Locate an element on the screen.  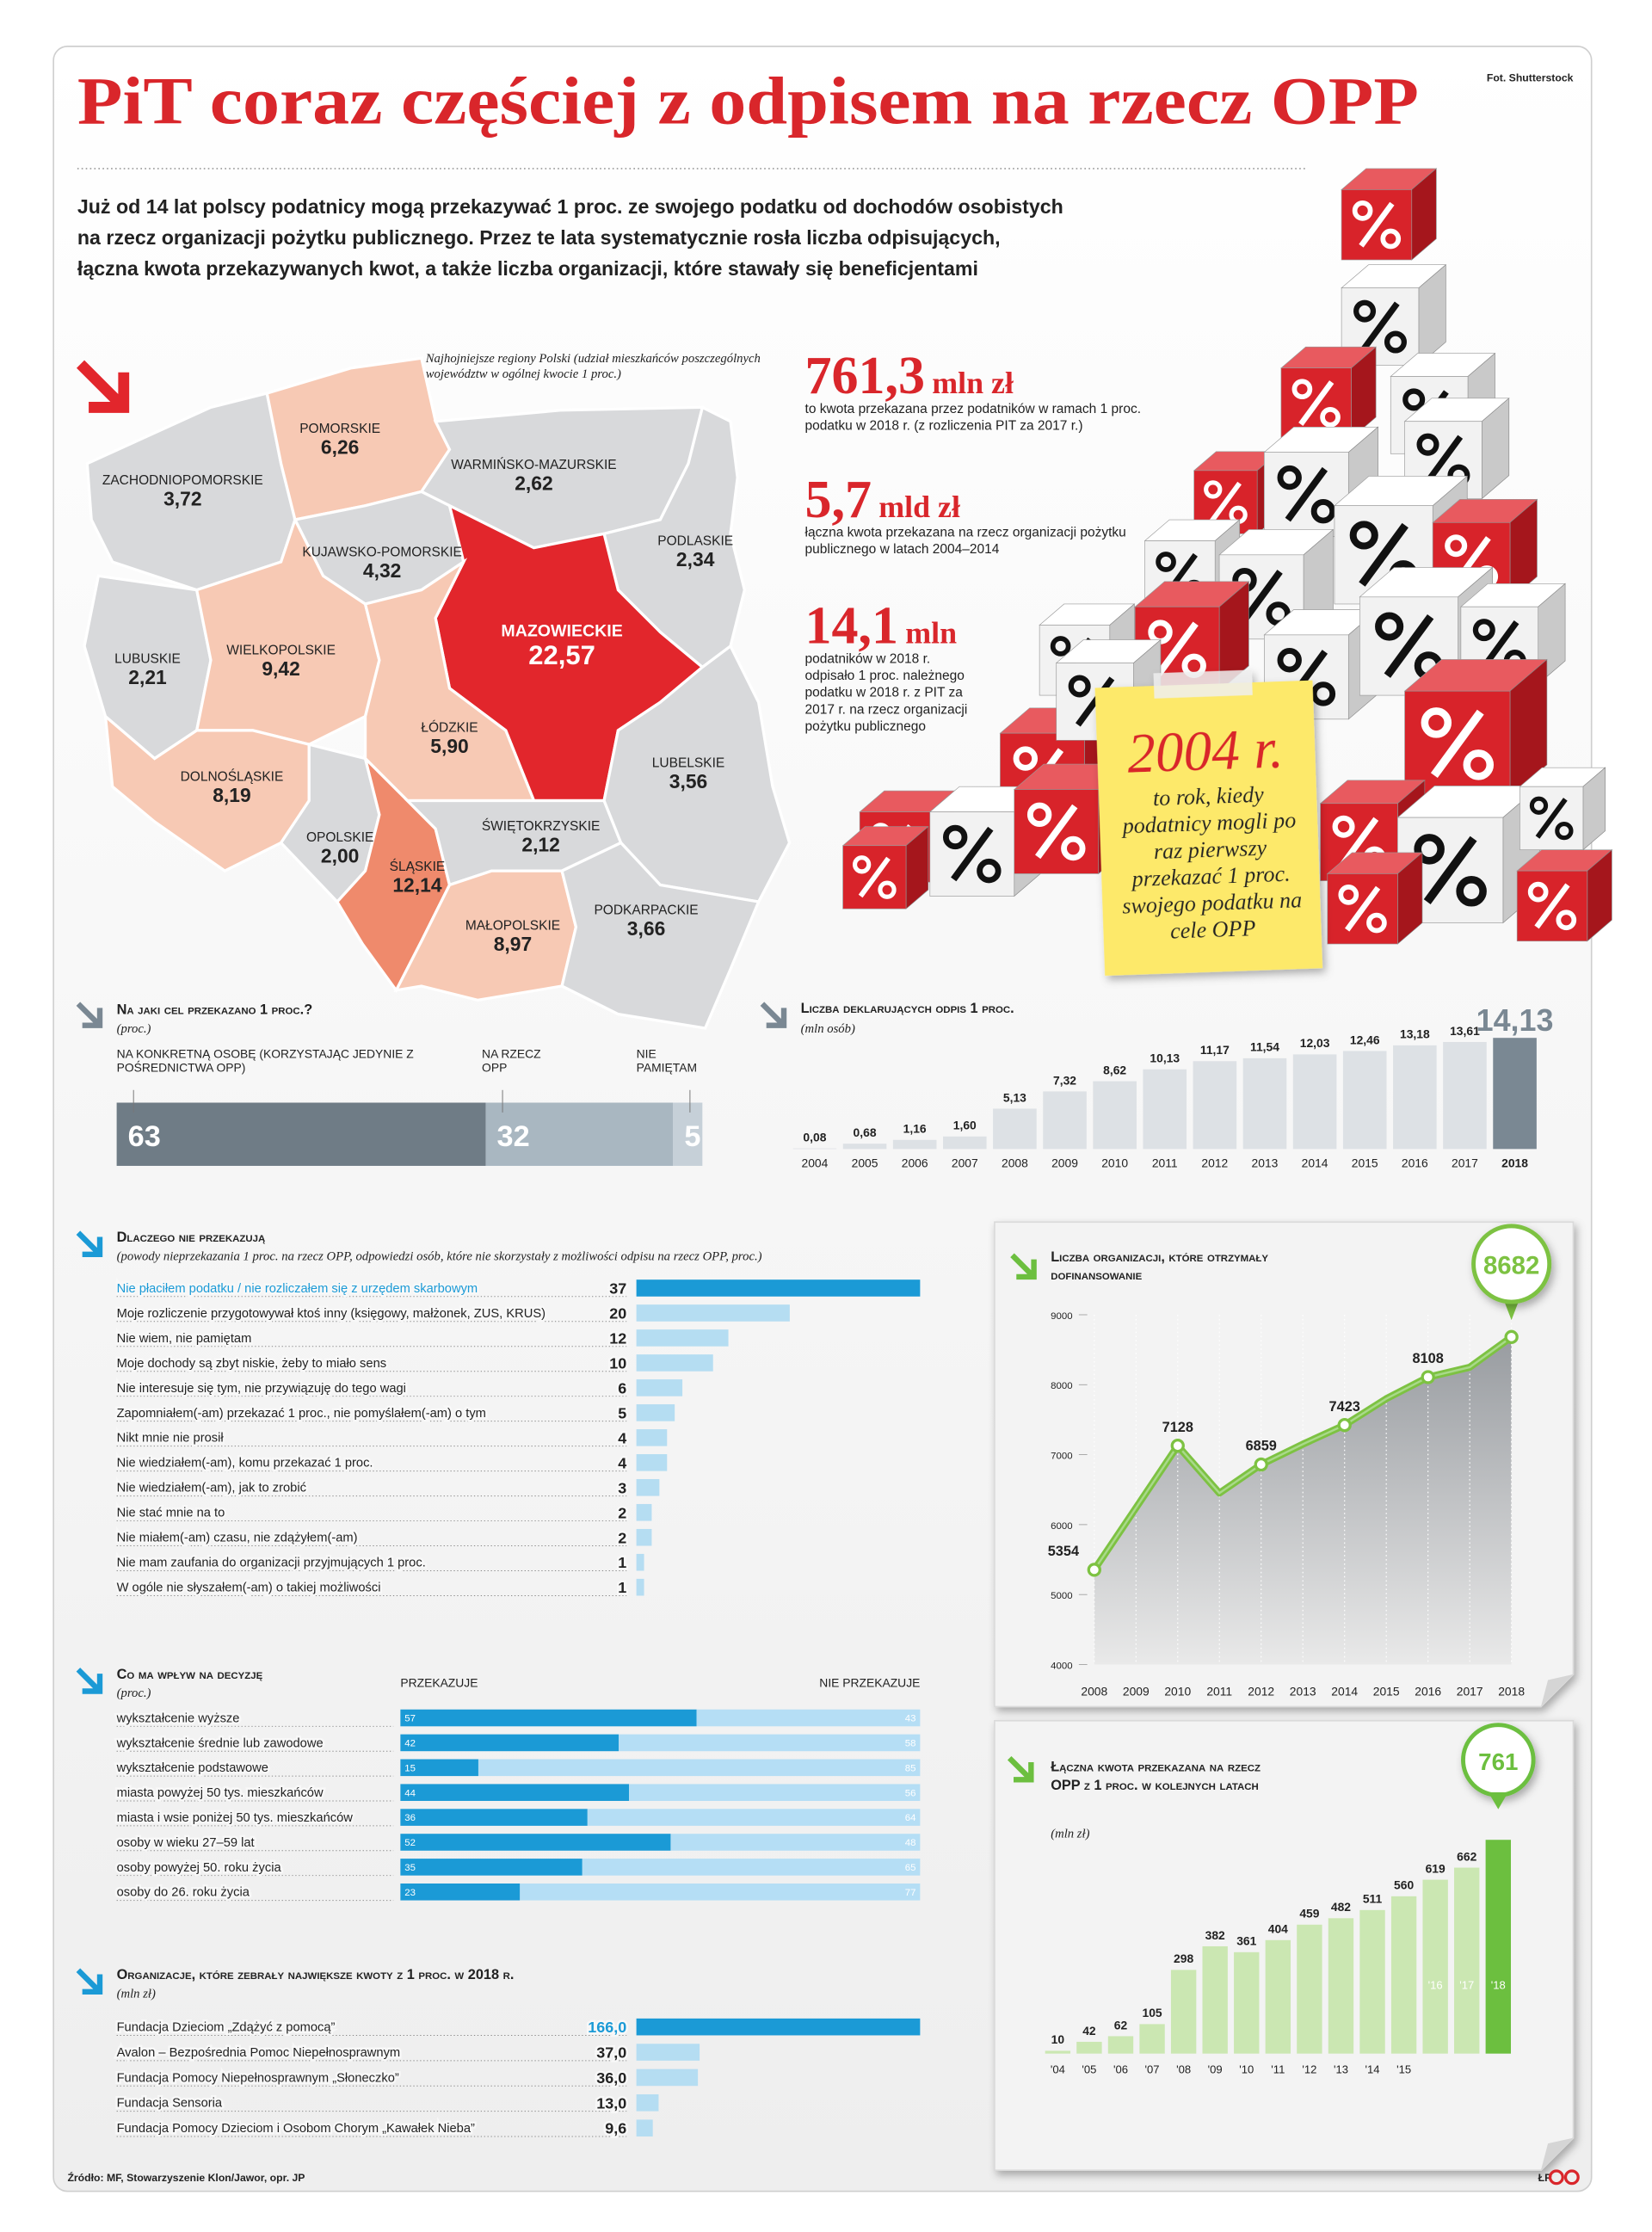
segment-label: 77 is located at coordinates (910, 1893).